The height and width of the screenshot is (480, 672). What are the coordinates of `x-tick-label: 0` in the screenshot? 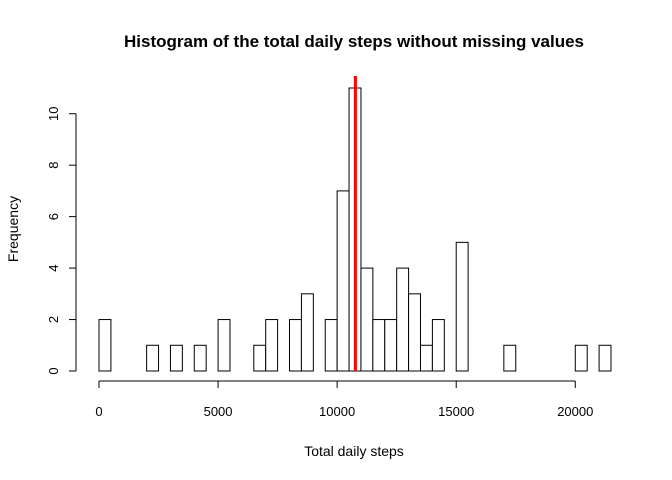 It's located at (98, 411).